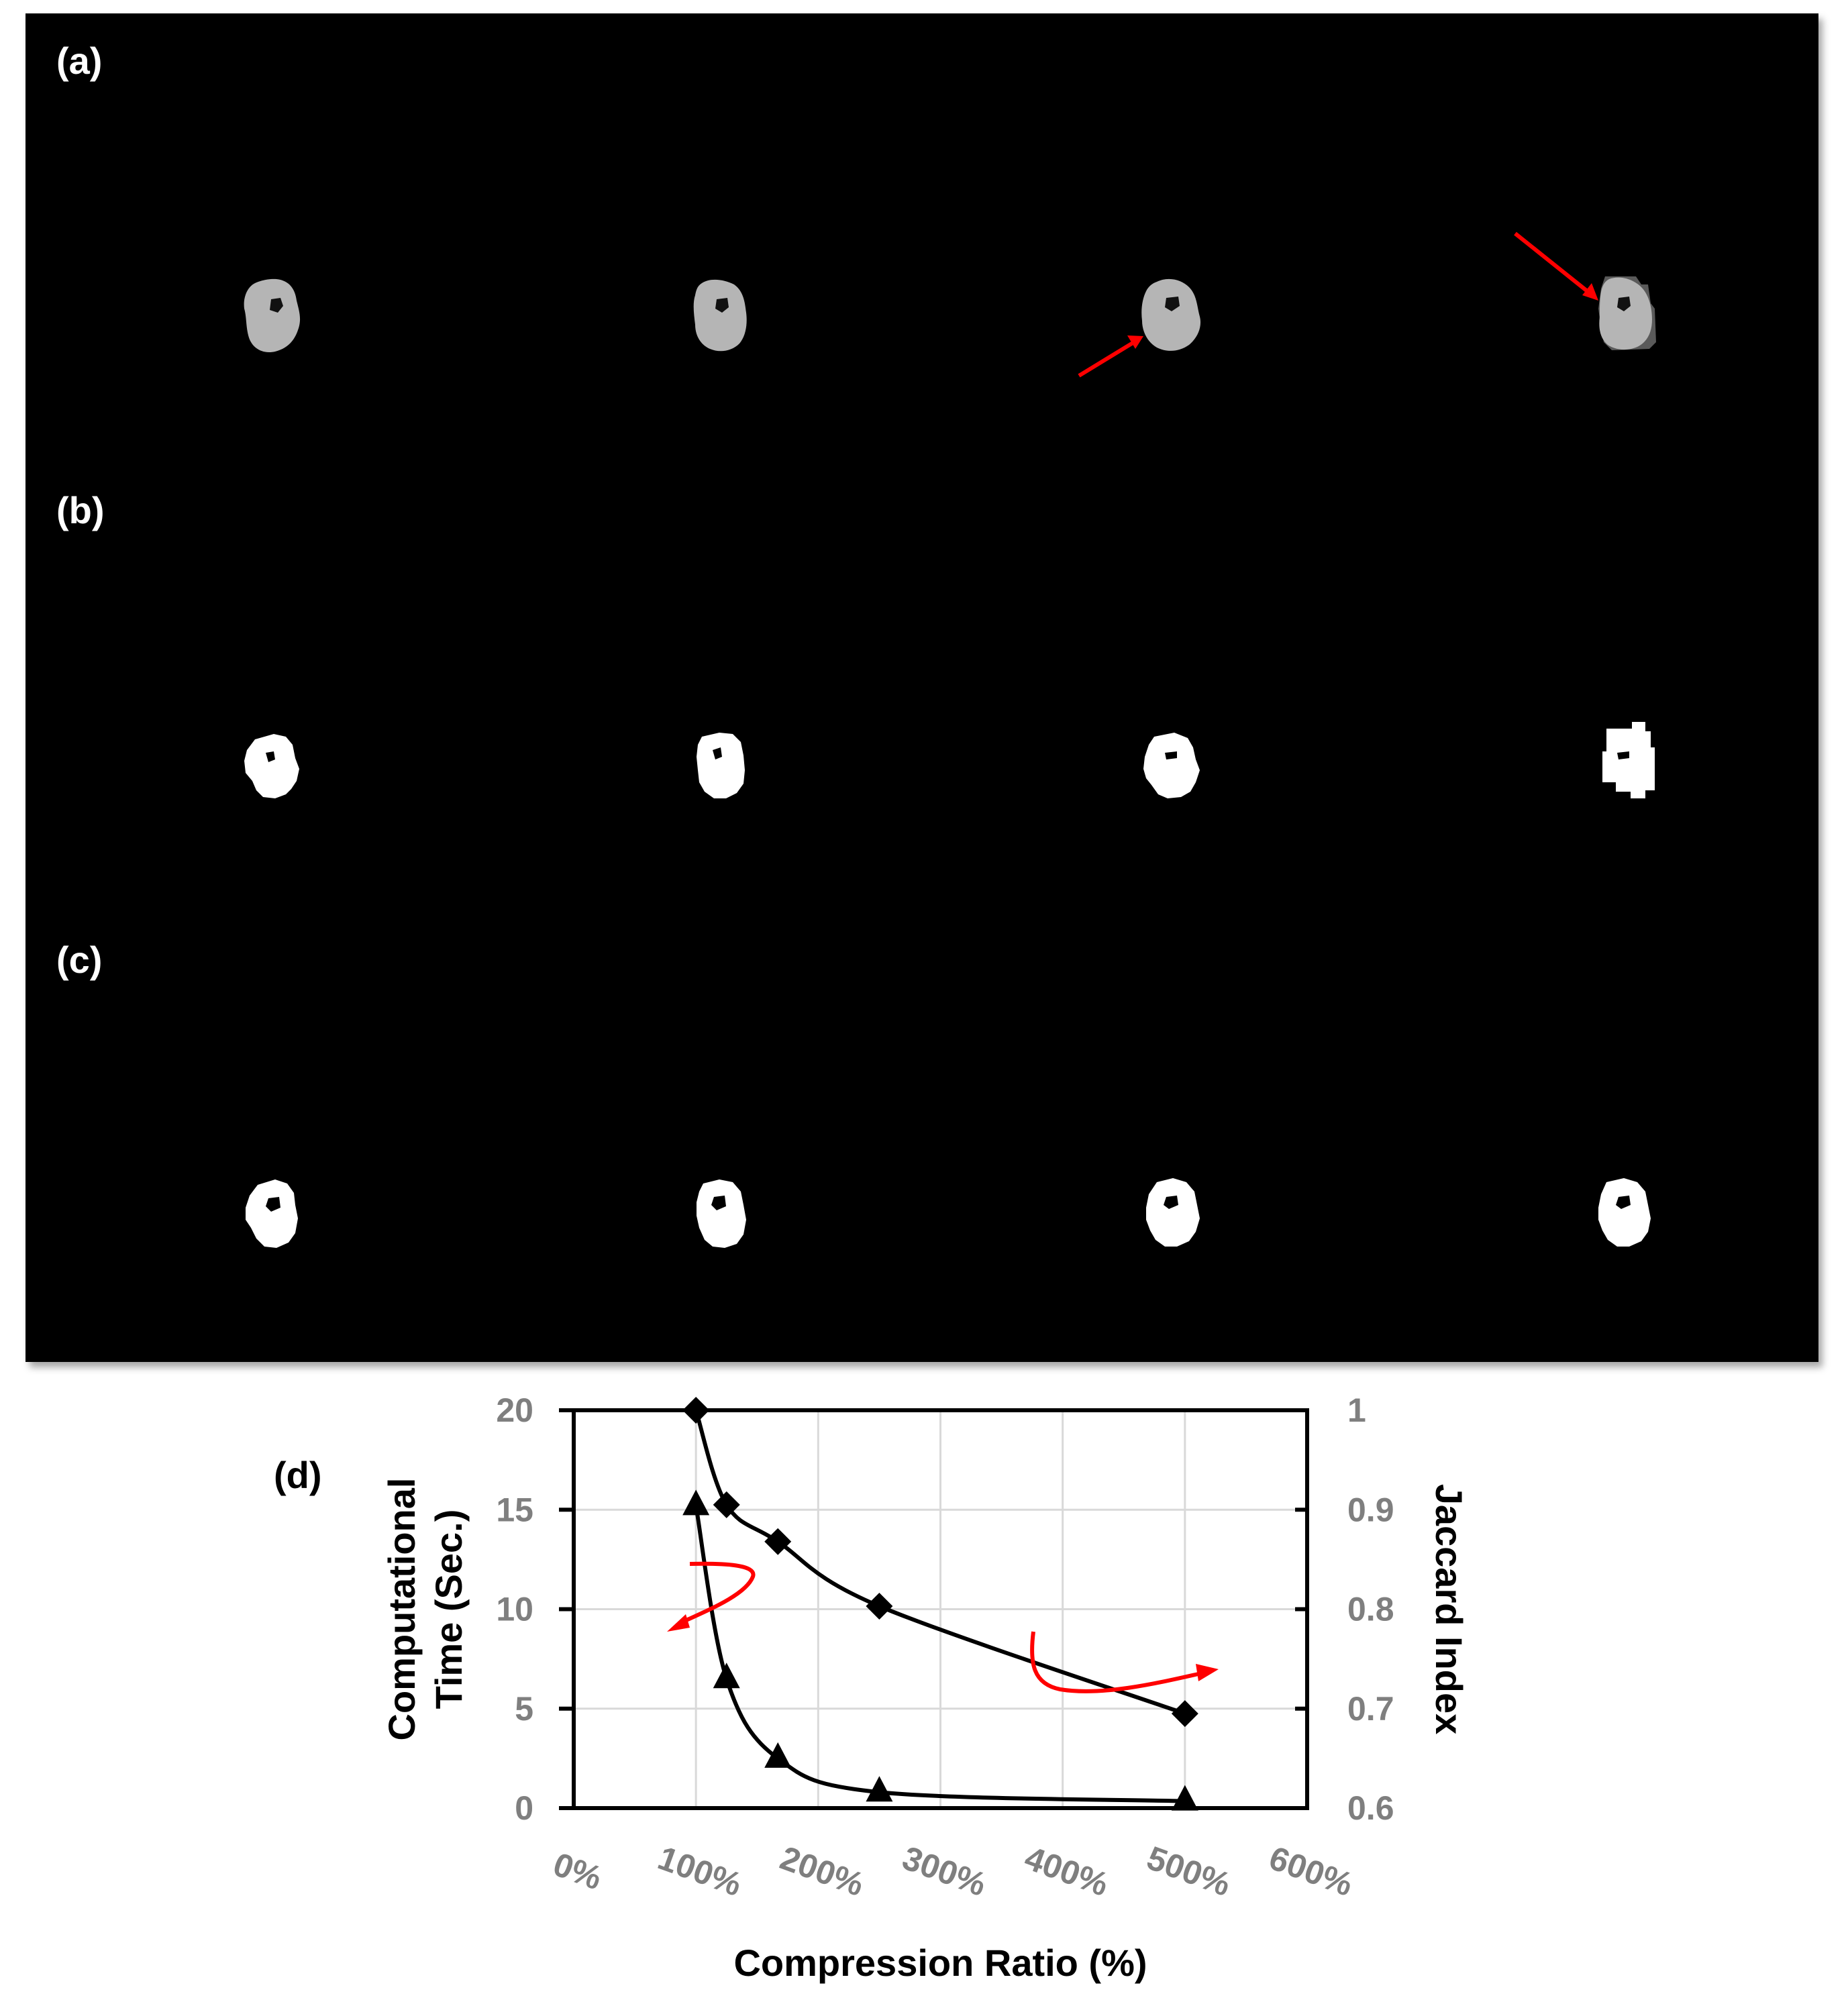  I want to click on x-tick-label: 100%, so click(699, 1871).